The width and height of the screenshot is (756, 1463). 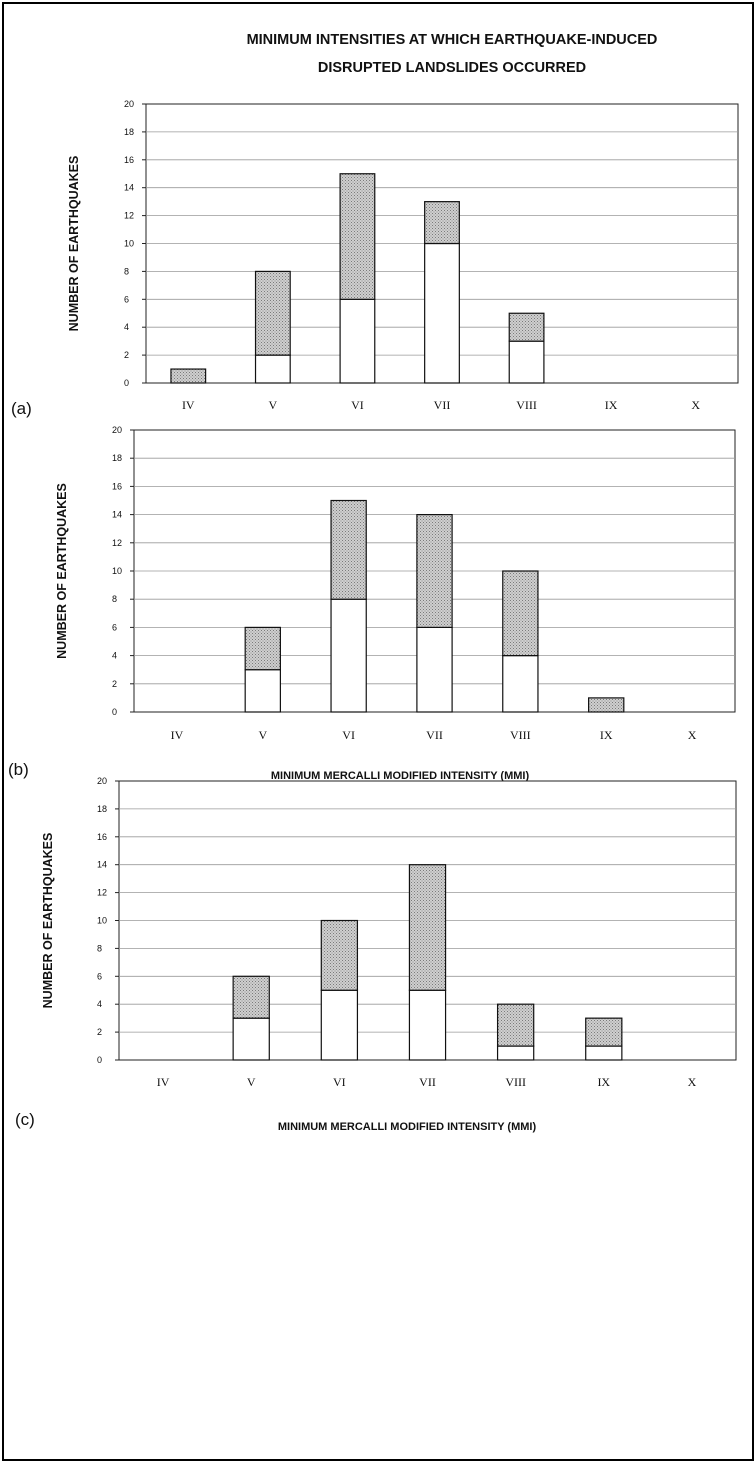 I want to click on chart-title-line: DISRUPTED LANDSLIDES OCCURRED, so click(x=452, y=68).